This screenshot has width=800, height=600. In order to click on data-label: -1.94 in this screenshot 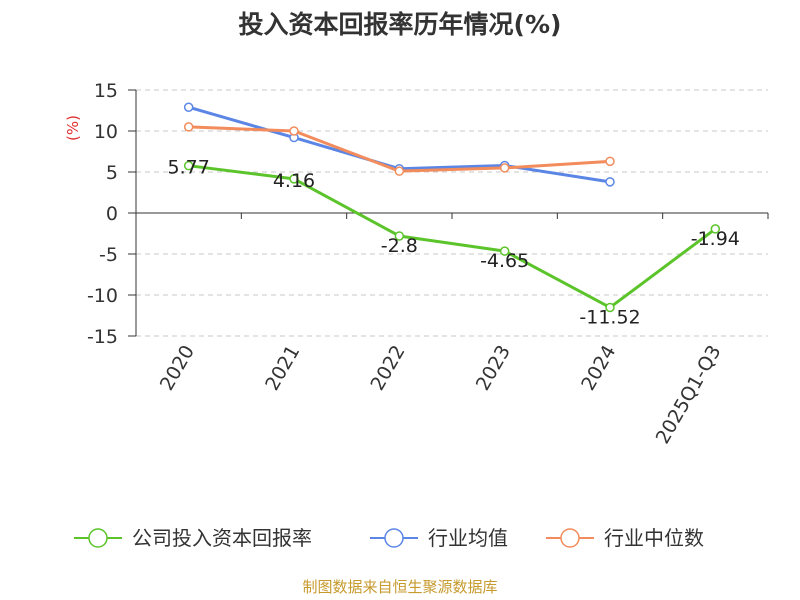, I will do `click(715, 239)`.